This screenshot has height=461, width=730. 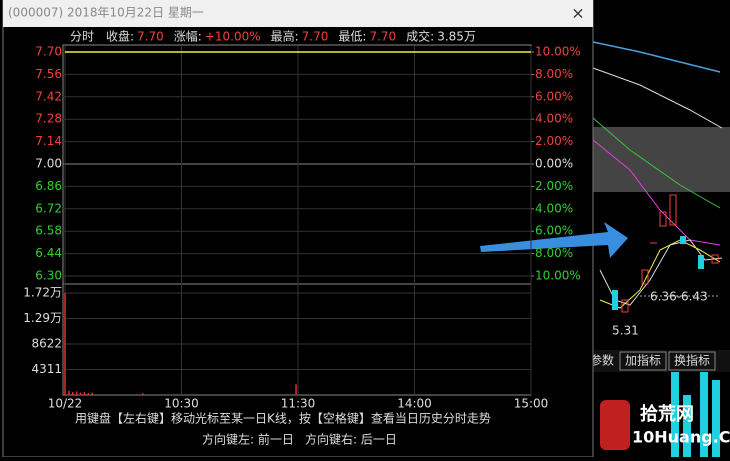 I want to click on footer-left: 方向键左: 前一日, so click(x=248, y=439).